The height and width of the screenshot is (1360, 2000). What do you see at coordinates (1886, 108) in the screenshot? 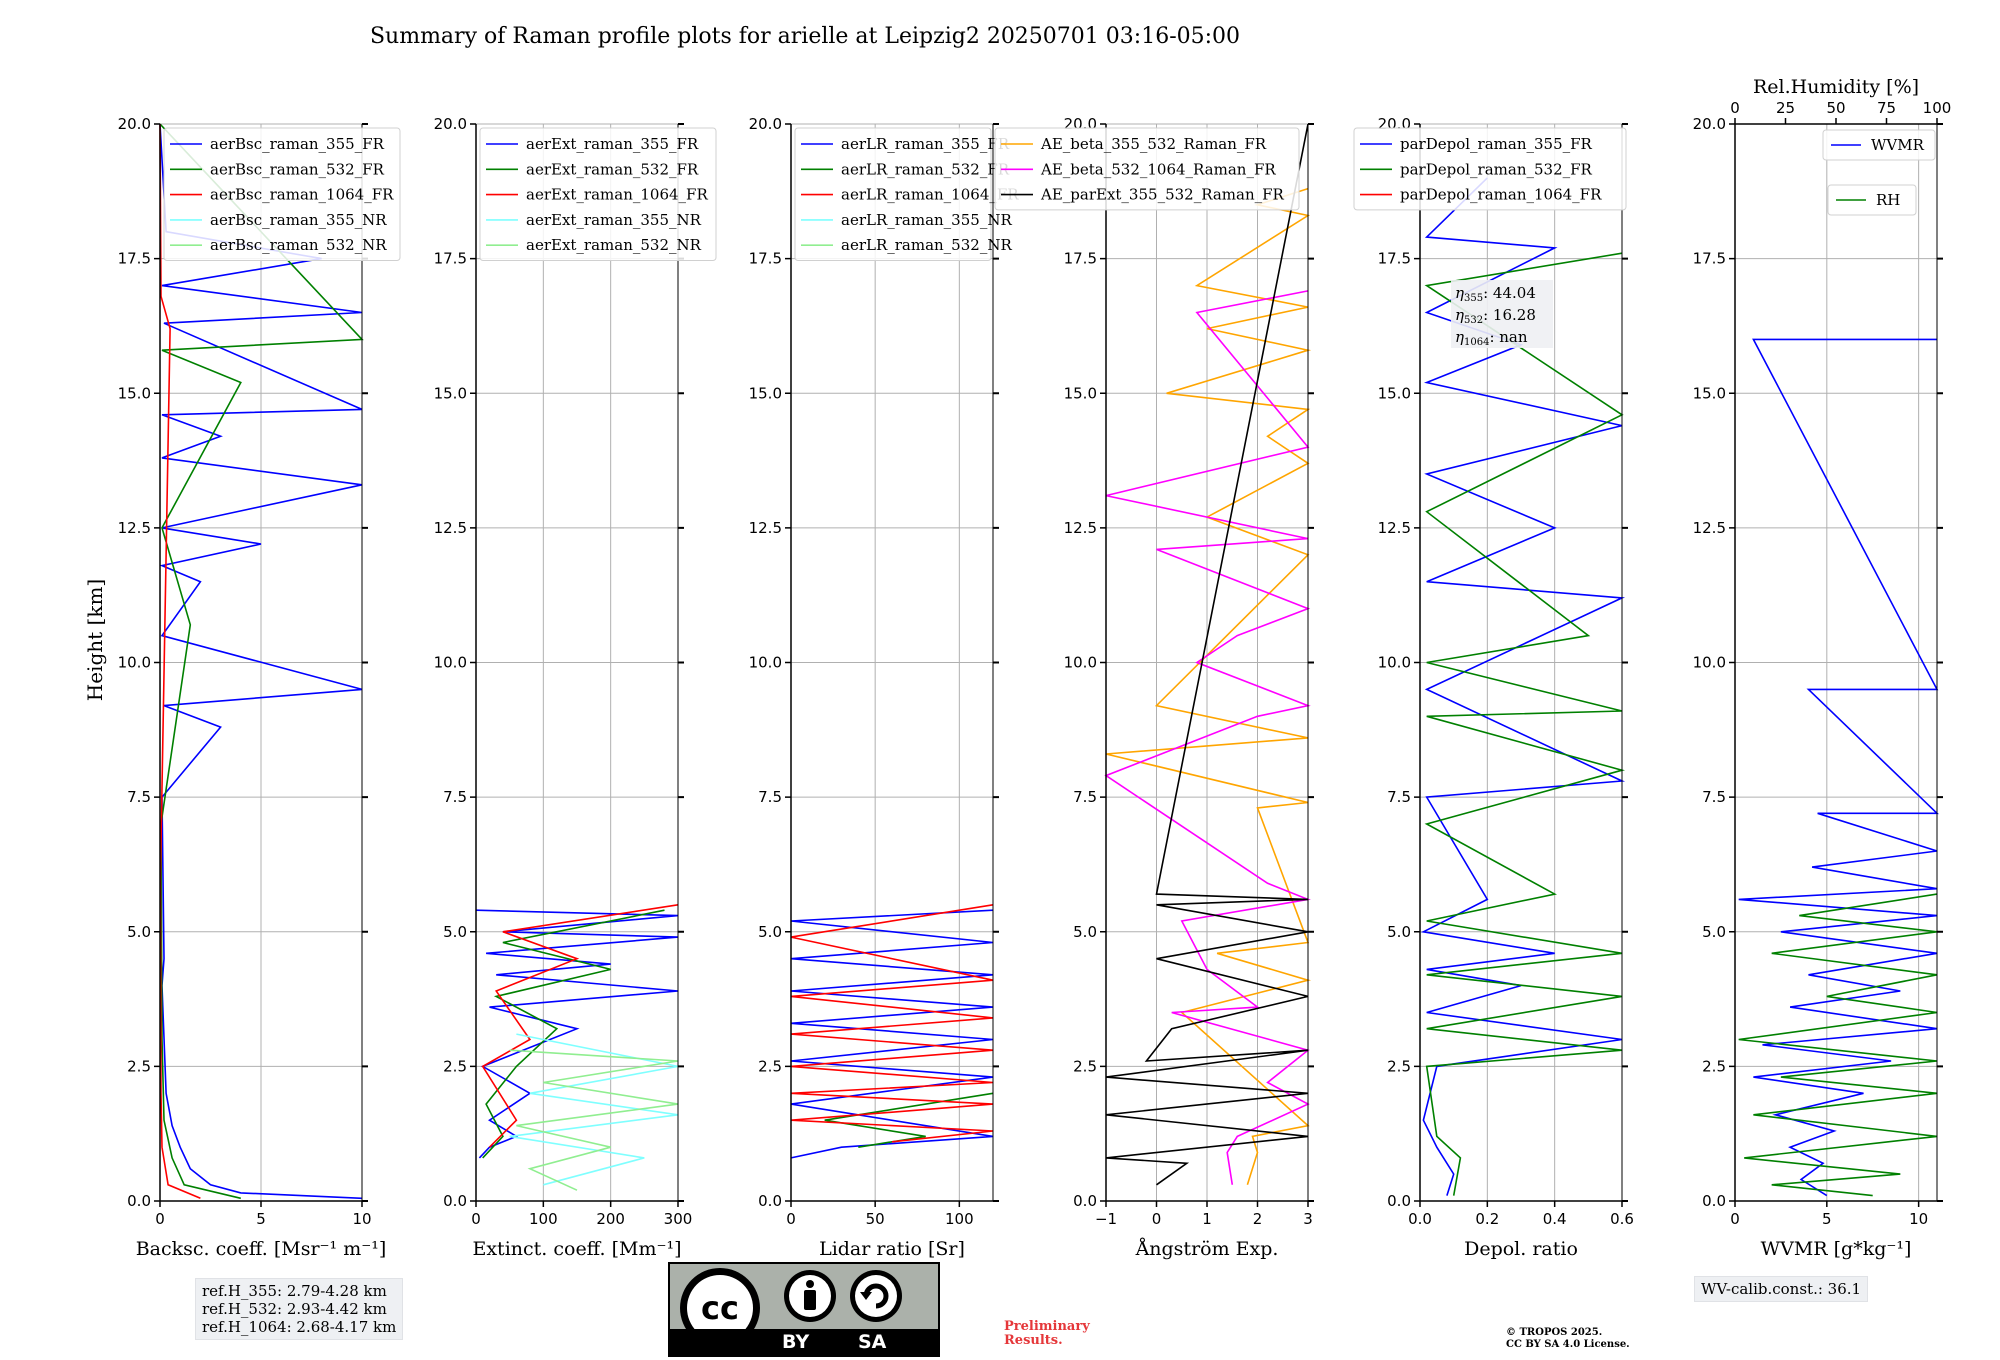
I see `top-axis-tick-label: 75` at bounding box center [1886, 108].